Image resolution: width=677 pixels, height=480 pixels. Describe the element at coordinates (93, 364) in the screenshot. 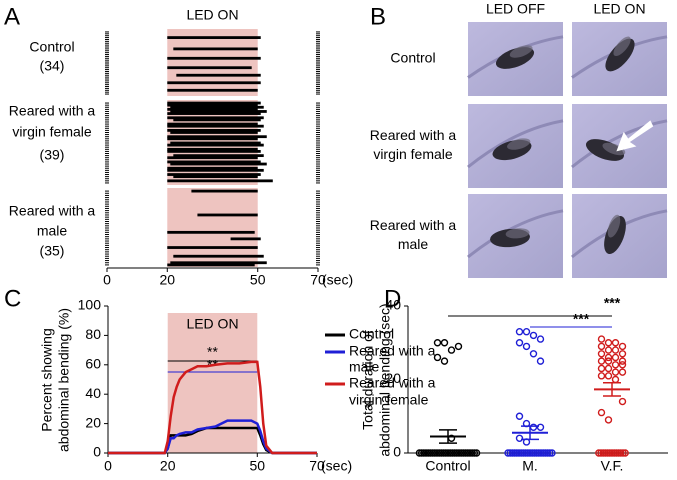

I see `y-tick-label: 60` at that location.